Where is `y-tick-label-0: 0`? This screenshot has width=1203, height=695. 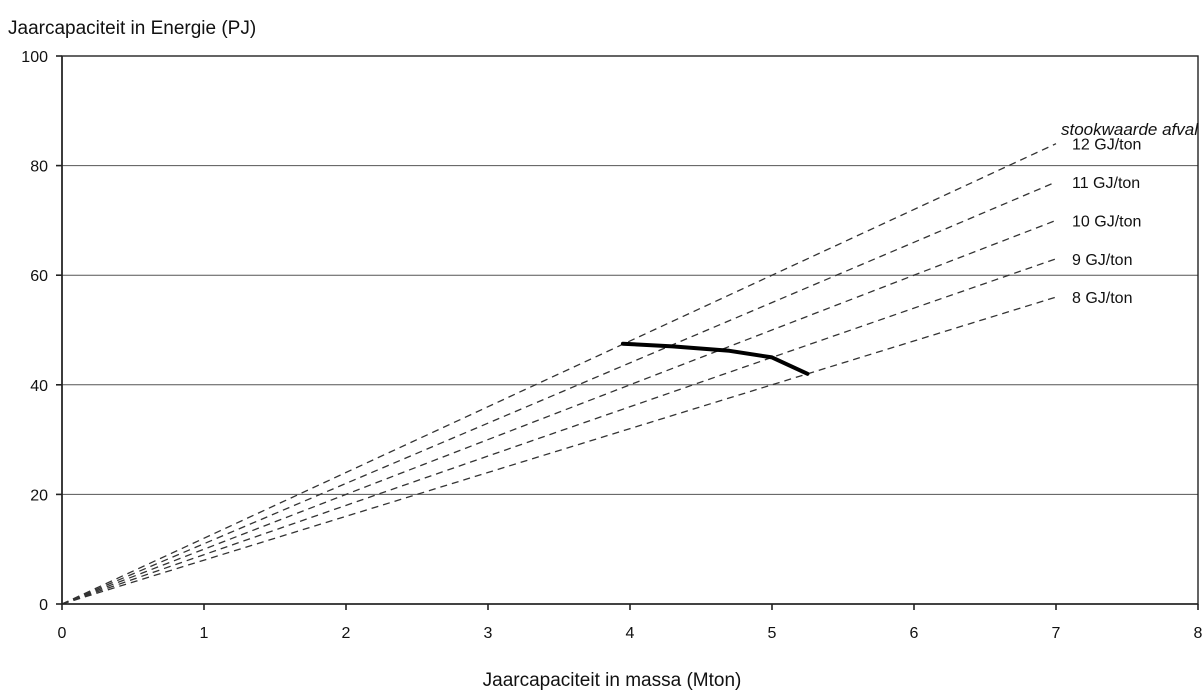 y-tick-label-0: 0 is located at coordinates (43, 605).